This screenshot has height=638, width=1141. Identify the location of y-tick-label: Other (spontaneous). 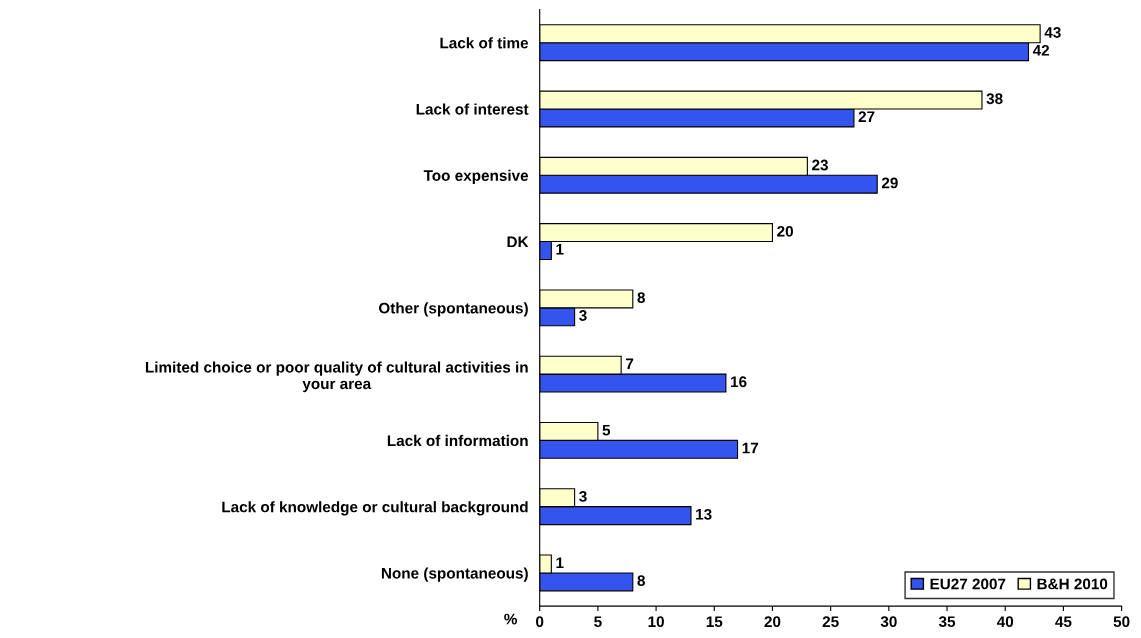
(453, 309).